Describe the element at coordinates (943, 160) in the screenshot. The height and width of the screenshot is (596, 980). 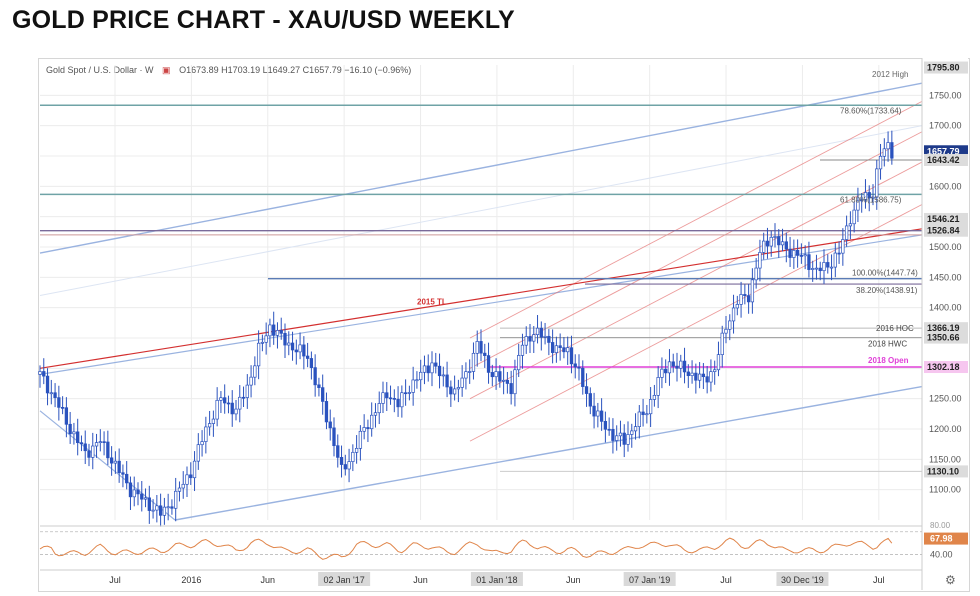
I see `price-level-label: 1643.42` at that location.